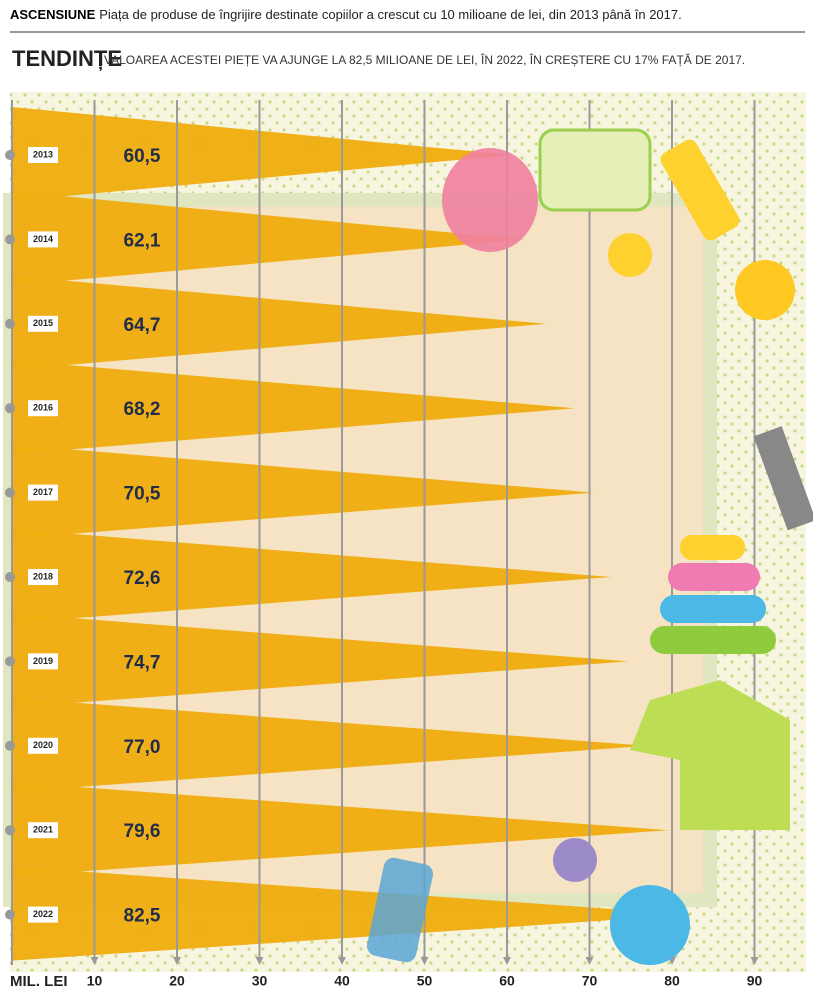 The height and width of the screenshot is (1000, 813). I want to click on y-tick-label: 2015, so click(43, 323).